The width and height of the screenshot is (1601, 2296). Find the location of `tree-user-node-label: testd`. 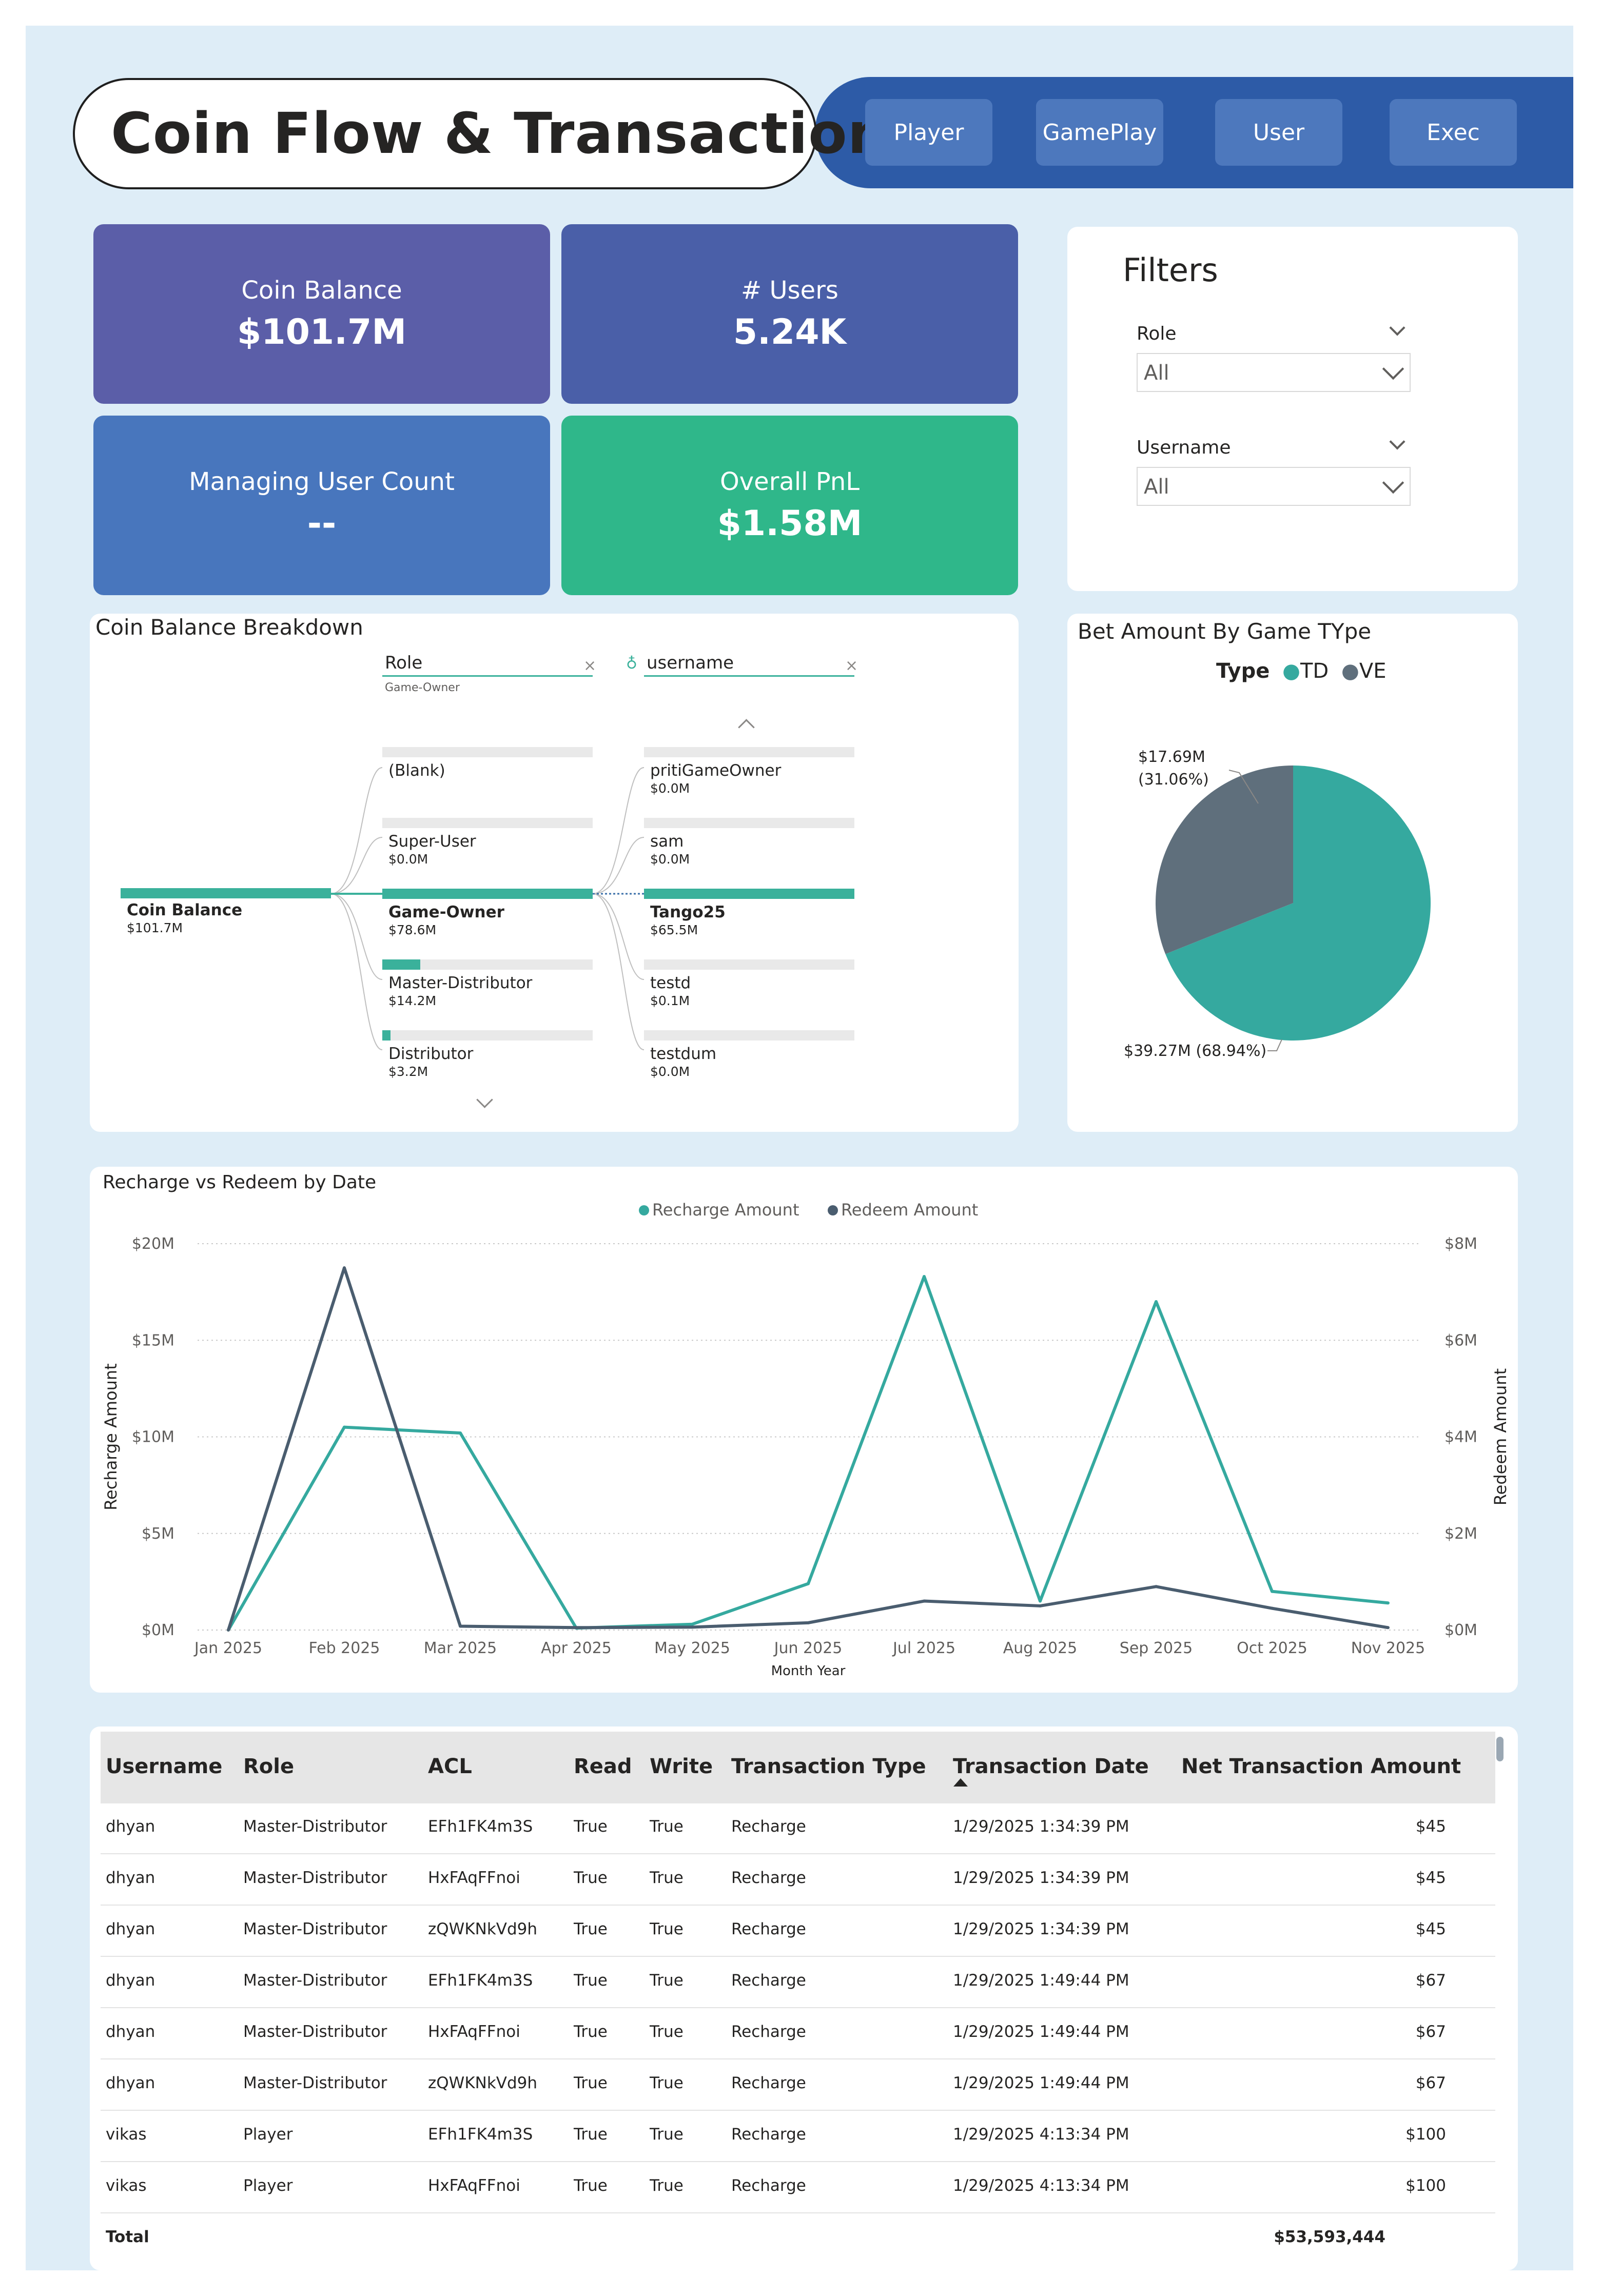

tree-user-node-label: testd is located at coordinates (670, 983).